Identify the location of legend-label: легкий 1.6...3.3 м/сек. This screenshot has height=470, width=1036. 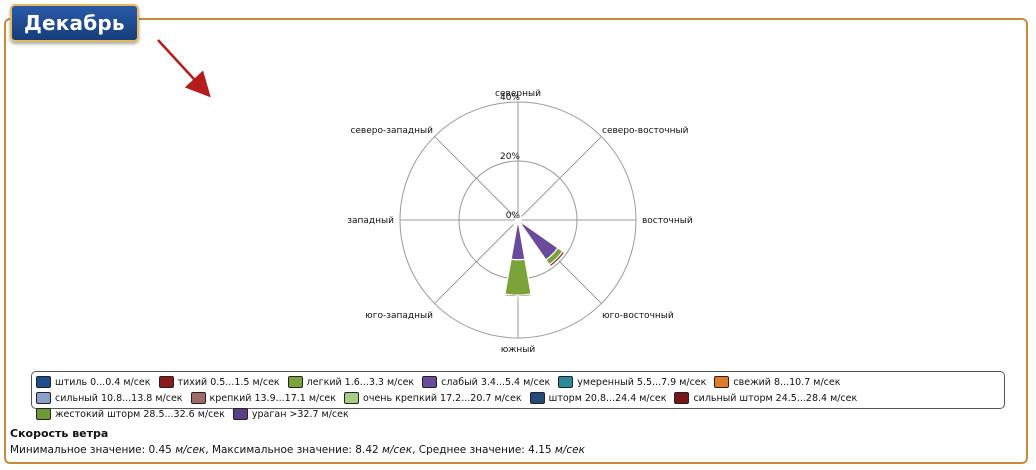
(360, 382).